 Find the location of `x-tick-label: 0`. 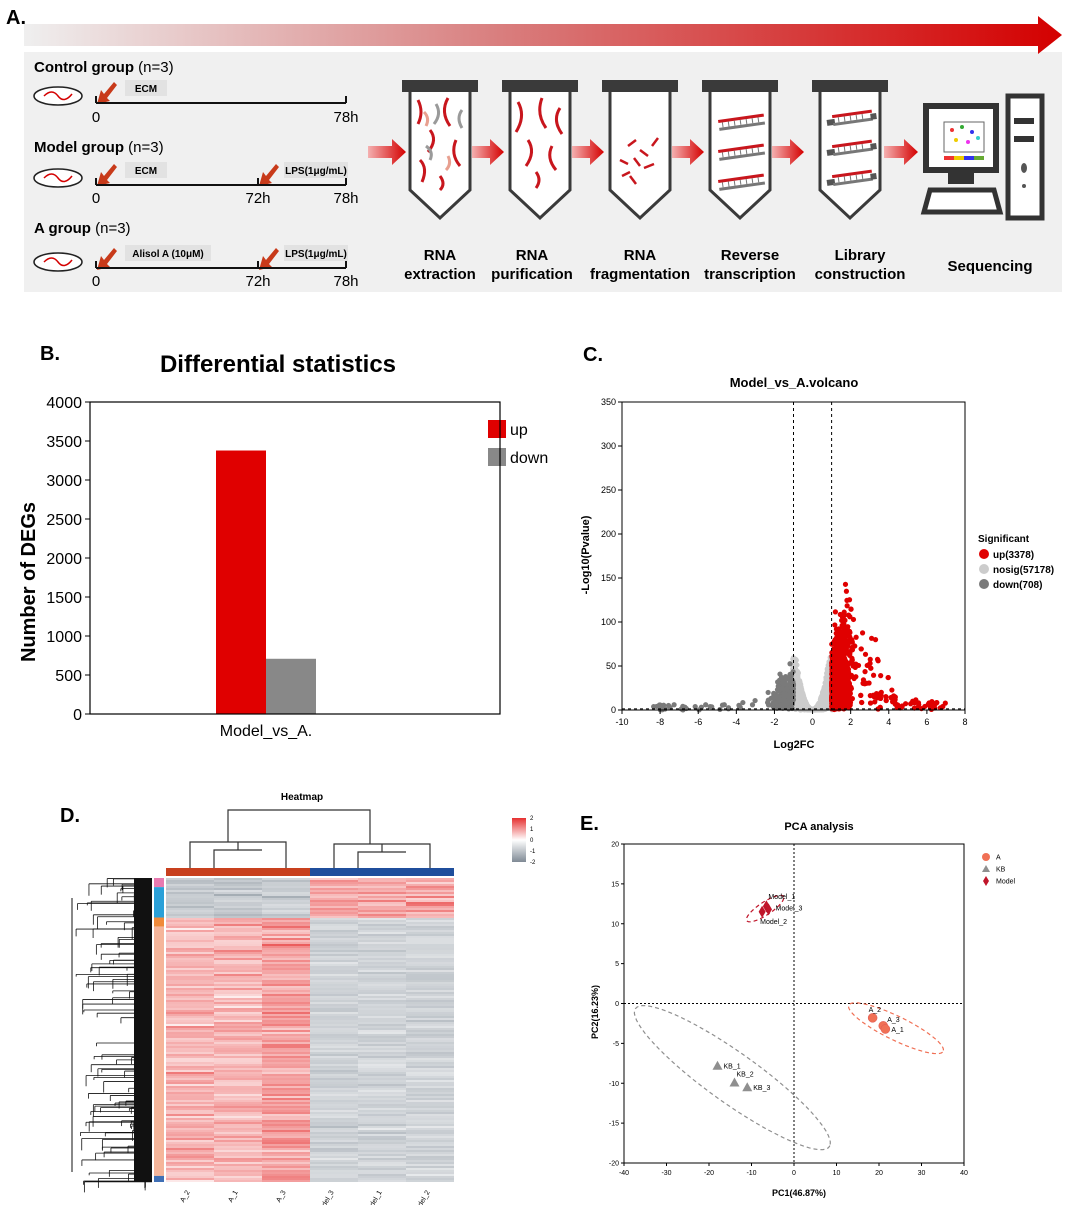

x-tick-label: 0 is located at coordinates (794, 1173).